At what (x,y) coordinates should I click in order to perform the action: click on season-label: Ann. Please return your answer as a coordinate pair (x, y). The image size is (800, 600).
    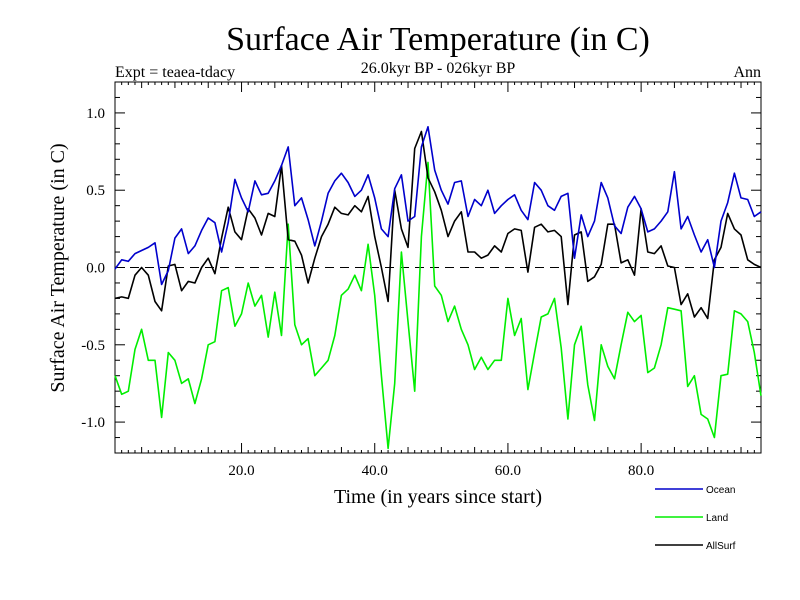
    Looking at the image, I should click on (747, 72).